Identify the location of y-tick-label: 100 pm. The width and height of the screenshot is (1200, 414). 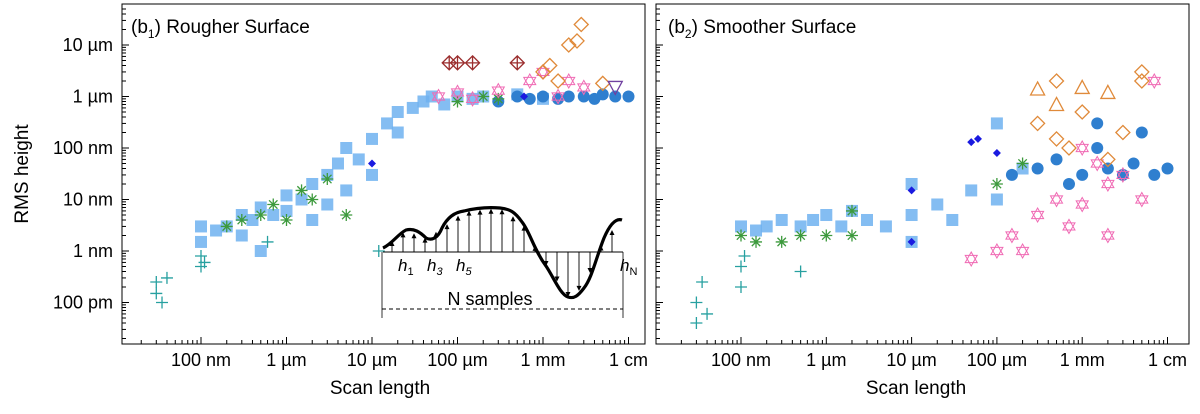
(83, 303).